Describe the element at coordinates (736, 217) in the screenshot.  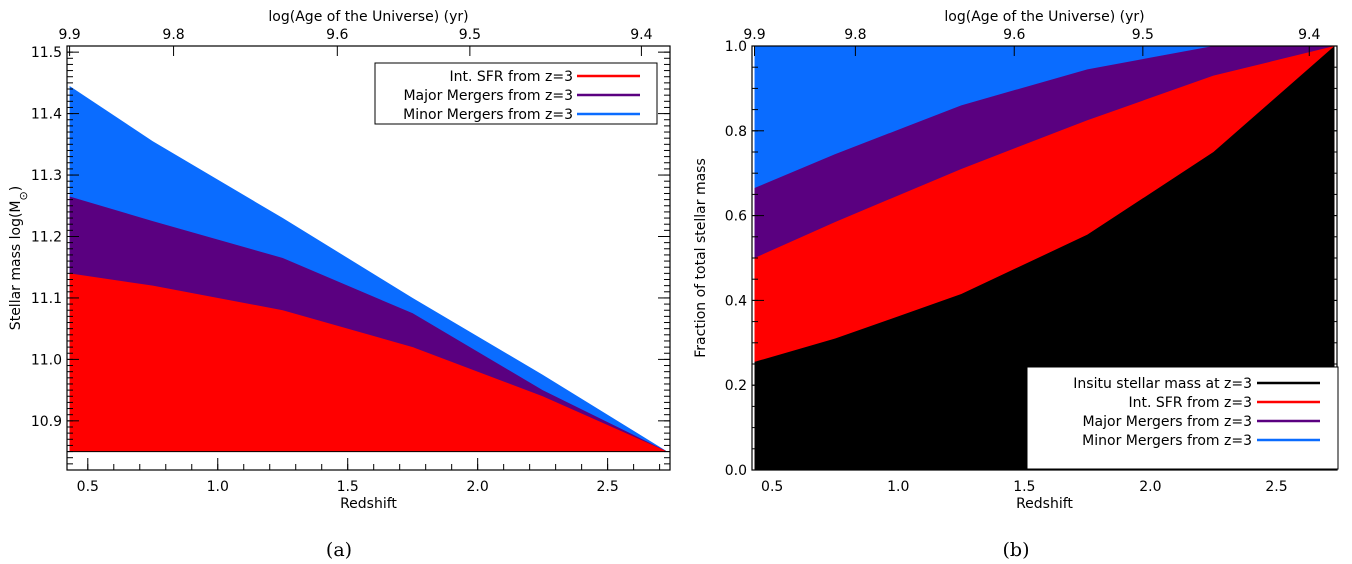
I see `y-tick-label: 0.6` at that location.